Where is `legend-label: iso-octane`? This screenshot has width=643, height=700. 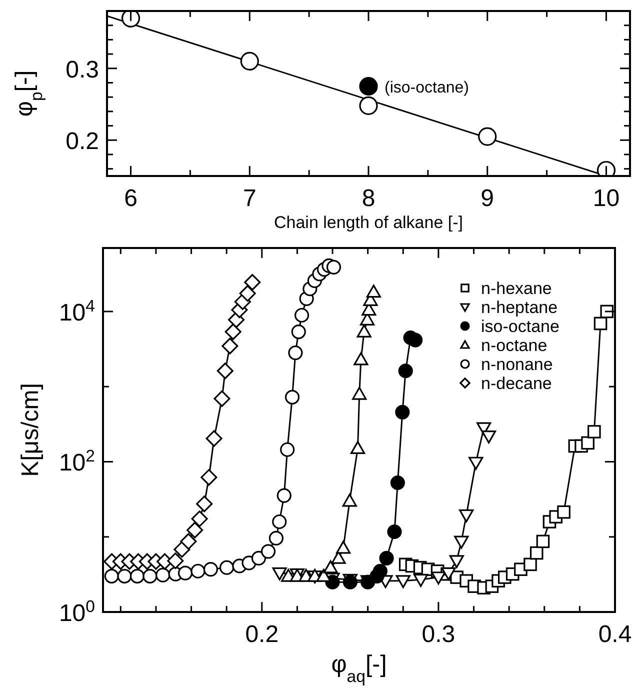 legend-label: iso-octane is located at coordinates (520, 326).